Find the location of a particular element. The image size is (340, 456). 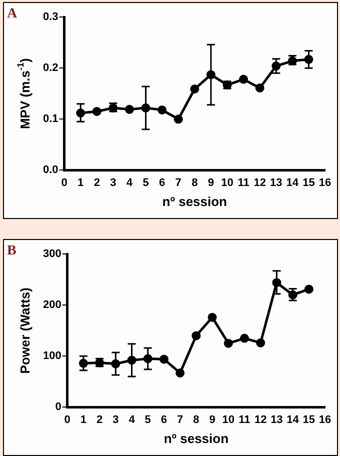

text: A is located at coordinates (12, 14).